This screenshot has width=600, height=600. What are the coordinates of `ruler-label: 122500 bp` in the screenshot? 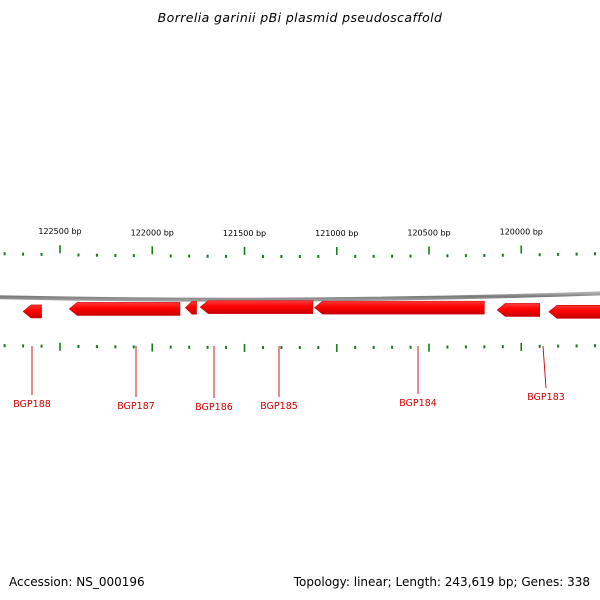 It's located at (59, 231).